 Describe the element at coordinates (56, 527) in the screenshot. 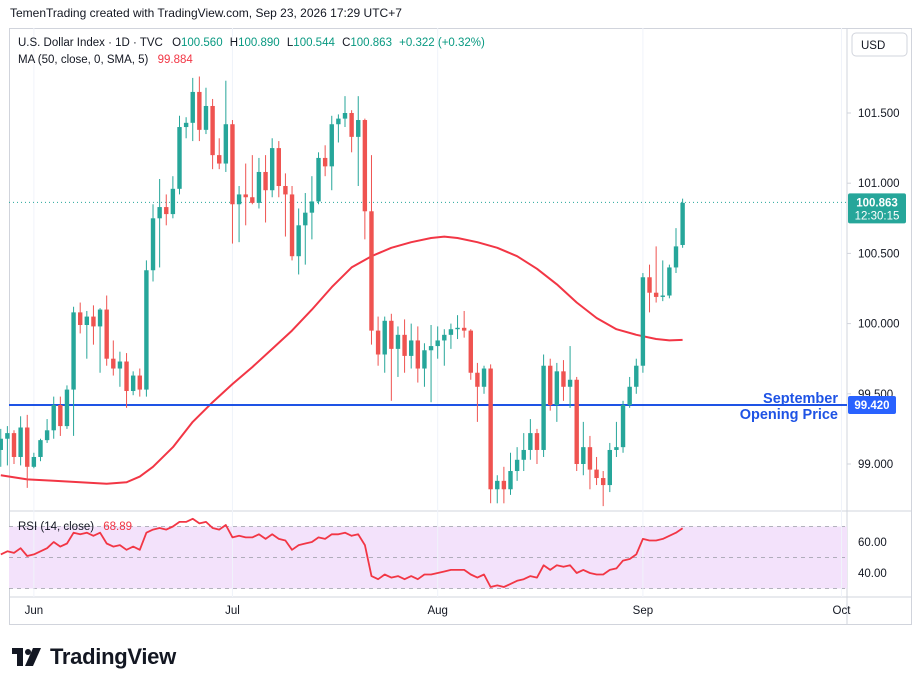

I see `rsi-legend-label: RSI (14, close)` at that location.